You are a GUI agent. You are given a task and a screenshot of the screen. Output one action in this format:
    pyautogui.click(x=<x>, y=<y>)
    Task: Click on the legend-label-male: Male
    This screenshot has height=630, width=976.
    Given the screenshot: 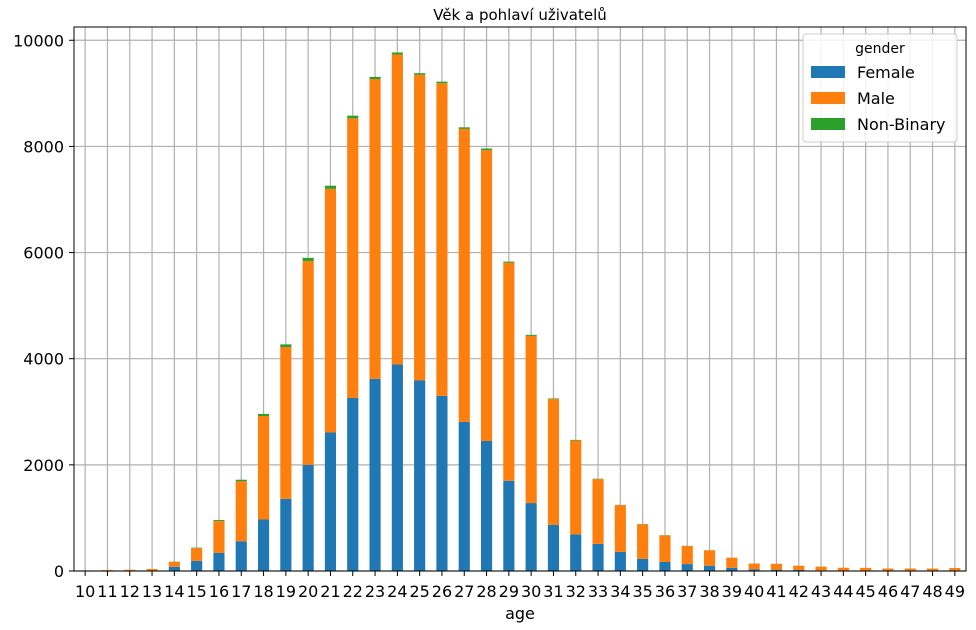 What is the action you would take?
    pyautogui.click(x=876, y=98)
    